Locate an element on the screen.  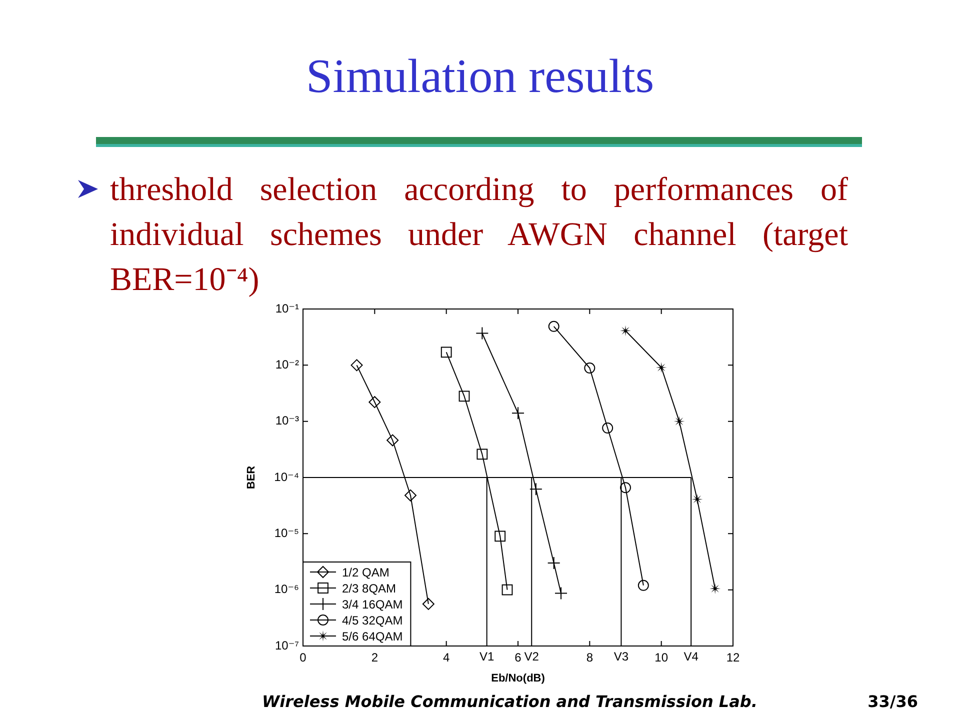
y-axis-title: BER is located at coordinates (252, 478).